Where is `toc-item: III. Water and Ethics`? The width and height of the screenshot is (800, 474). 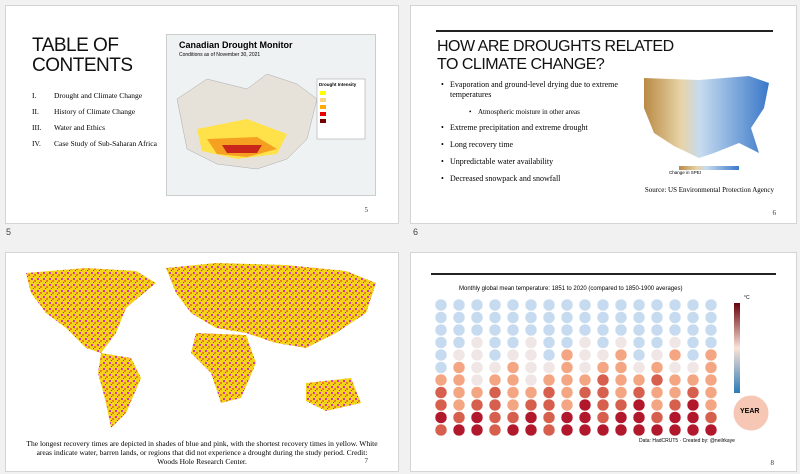 toc-item: III. Water and Ethics is located at coordinates (94, 128).